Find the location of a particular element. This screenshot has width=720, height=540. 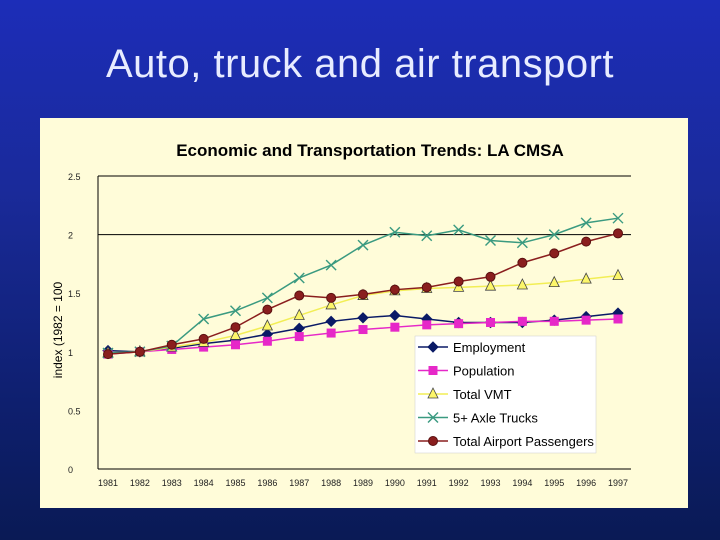

x-tick-label: 1992 is located at coordinates (459, 483).